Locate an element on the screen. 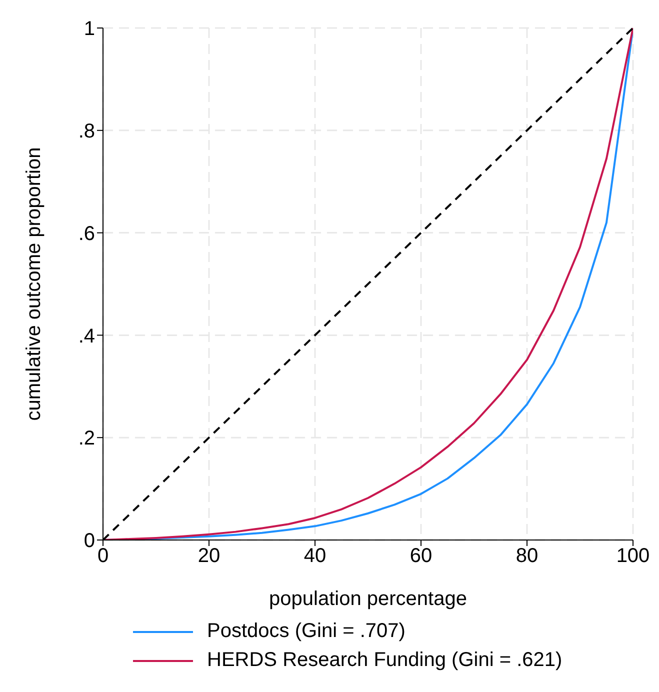  y-tick-label: 1 is located at coordinates (89, 29).